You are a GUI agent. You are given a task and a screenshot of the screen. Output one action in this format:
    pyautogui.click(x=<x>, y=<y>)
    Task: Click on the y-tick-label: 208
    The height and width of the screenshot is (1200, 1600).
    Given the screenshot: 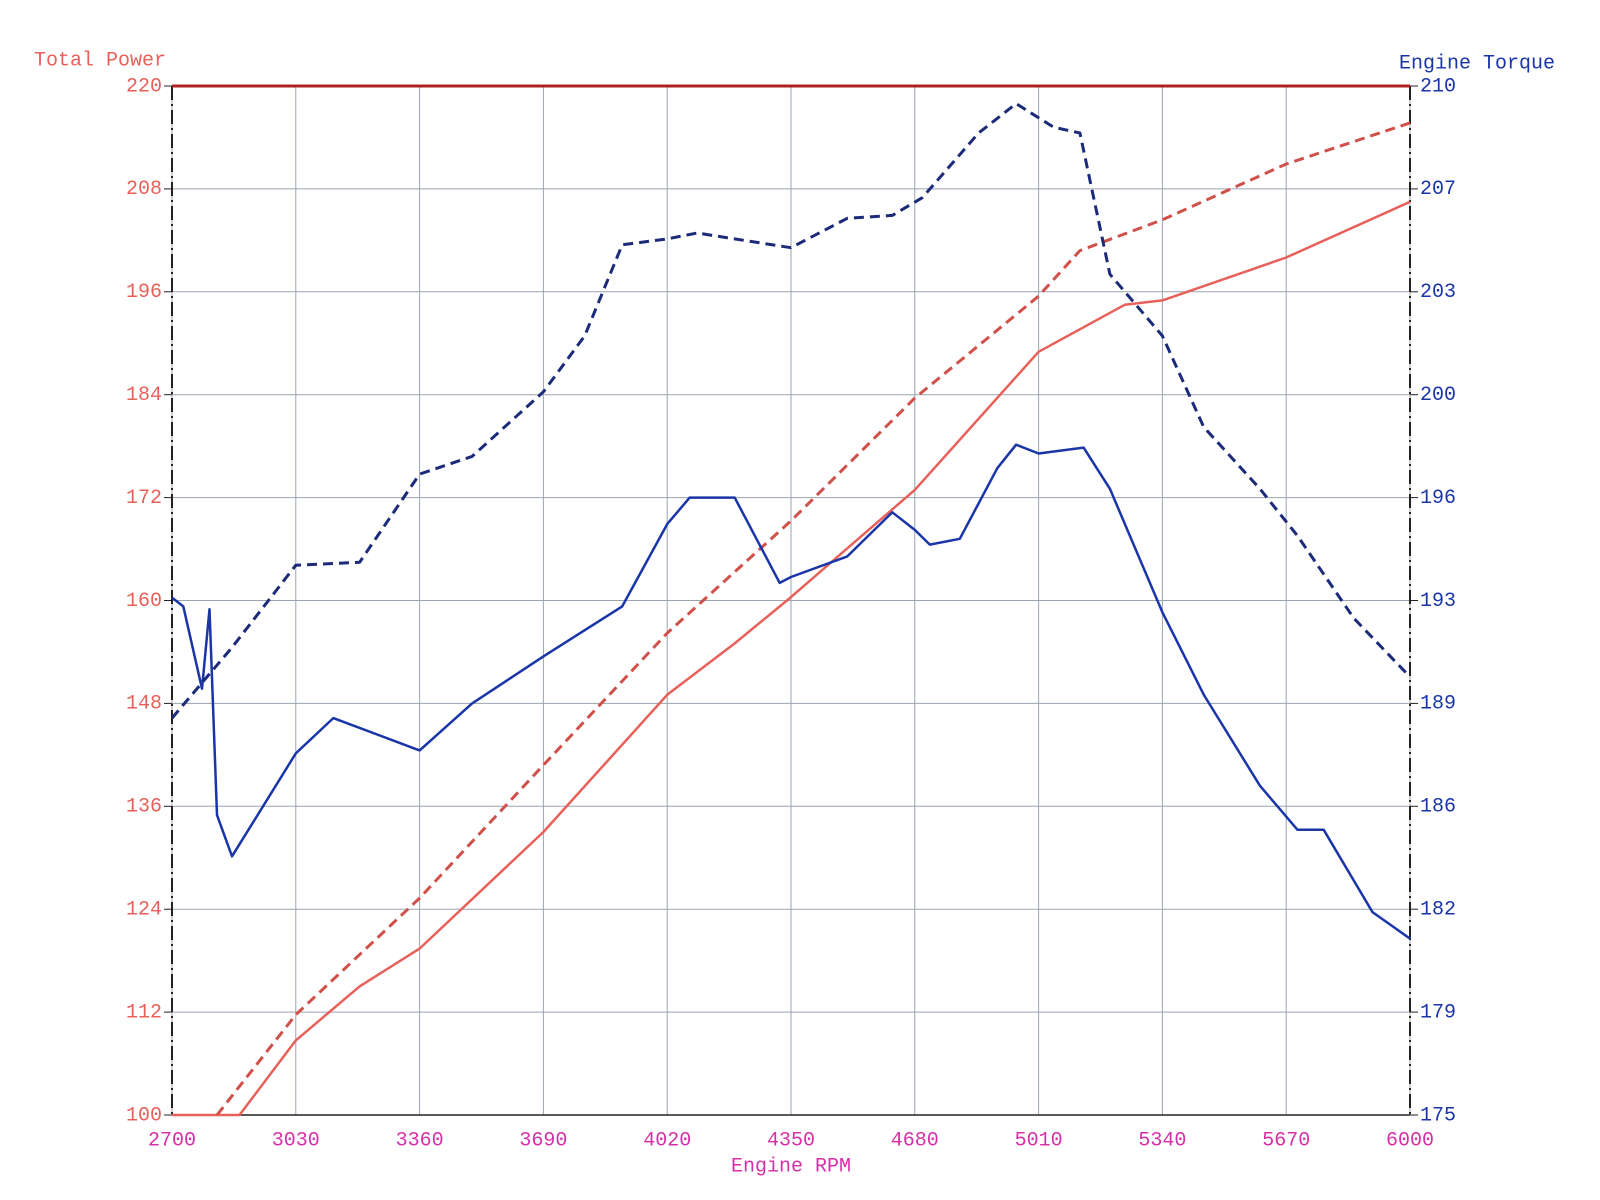 What is the action you would take?
    pyautogui.click(x=144, y=189)
    